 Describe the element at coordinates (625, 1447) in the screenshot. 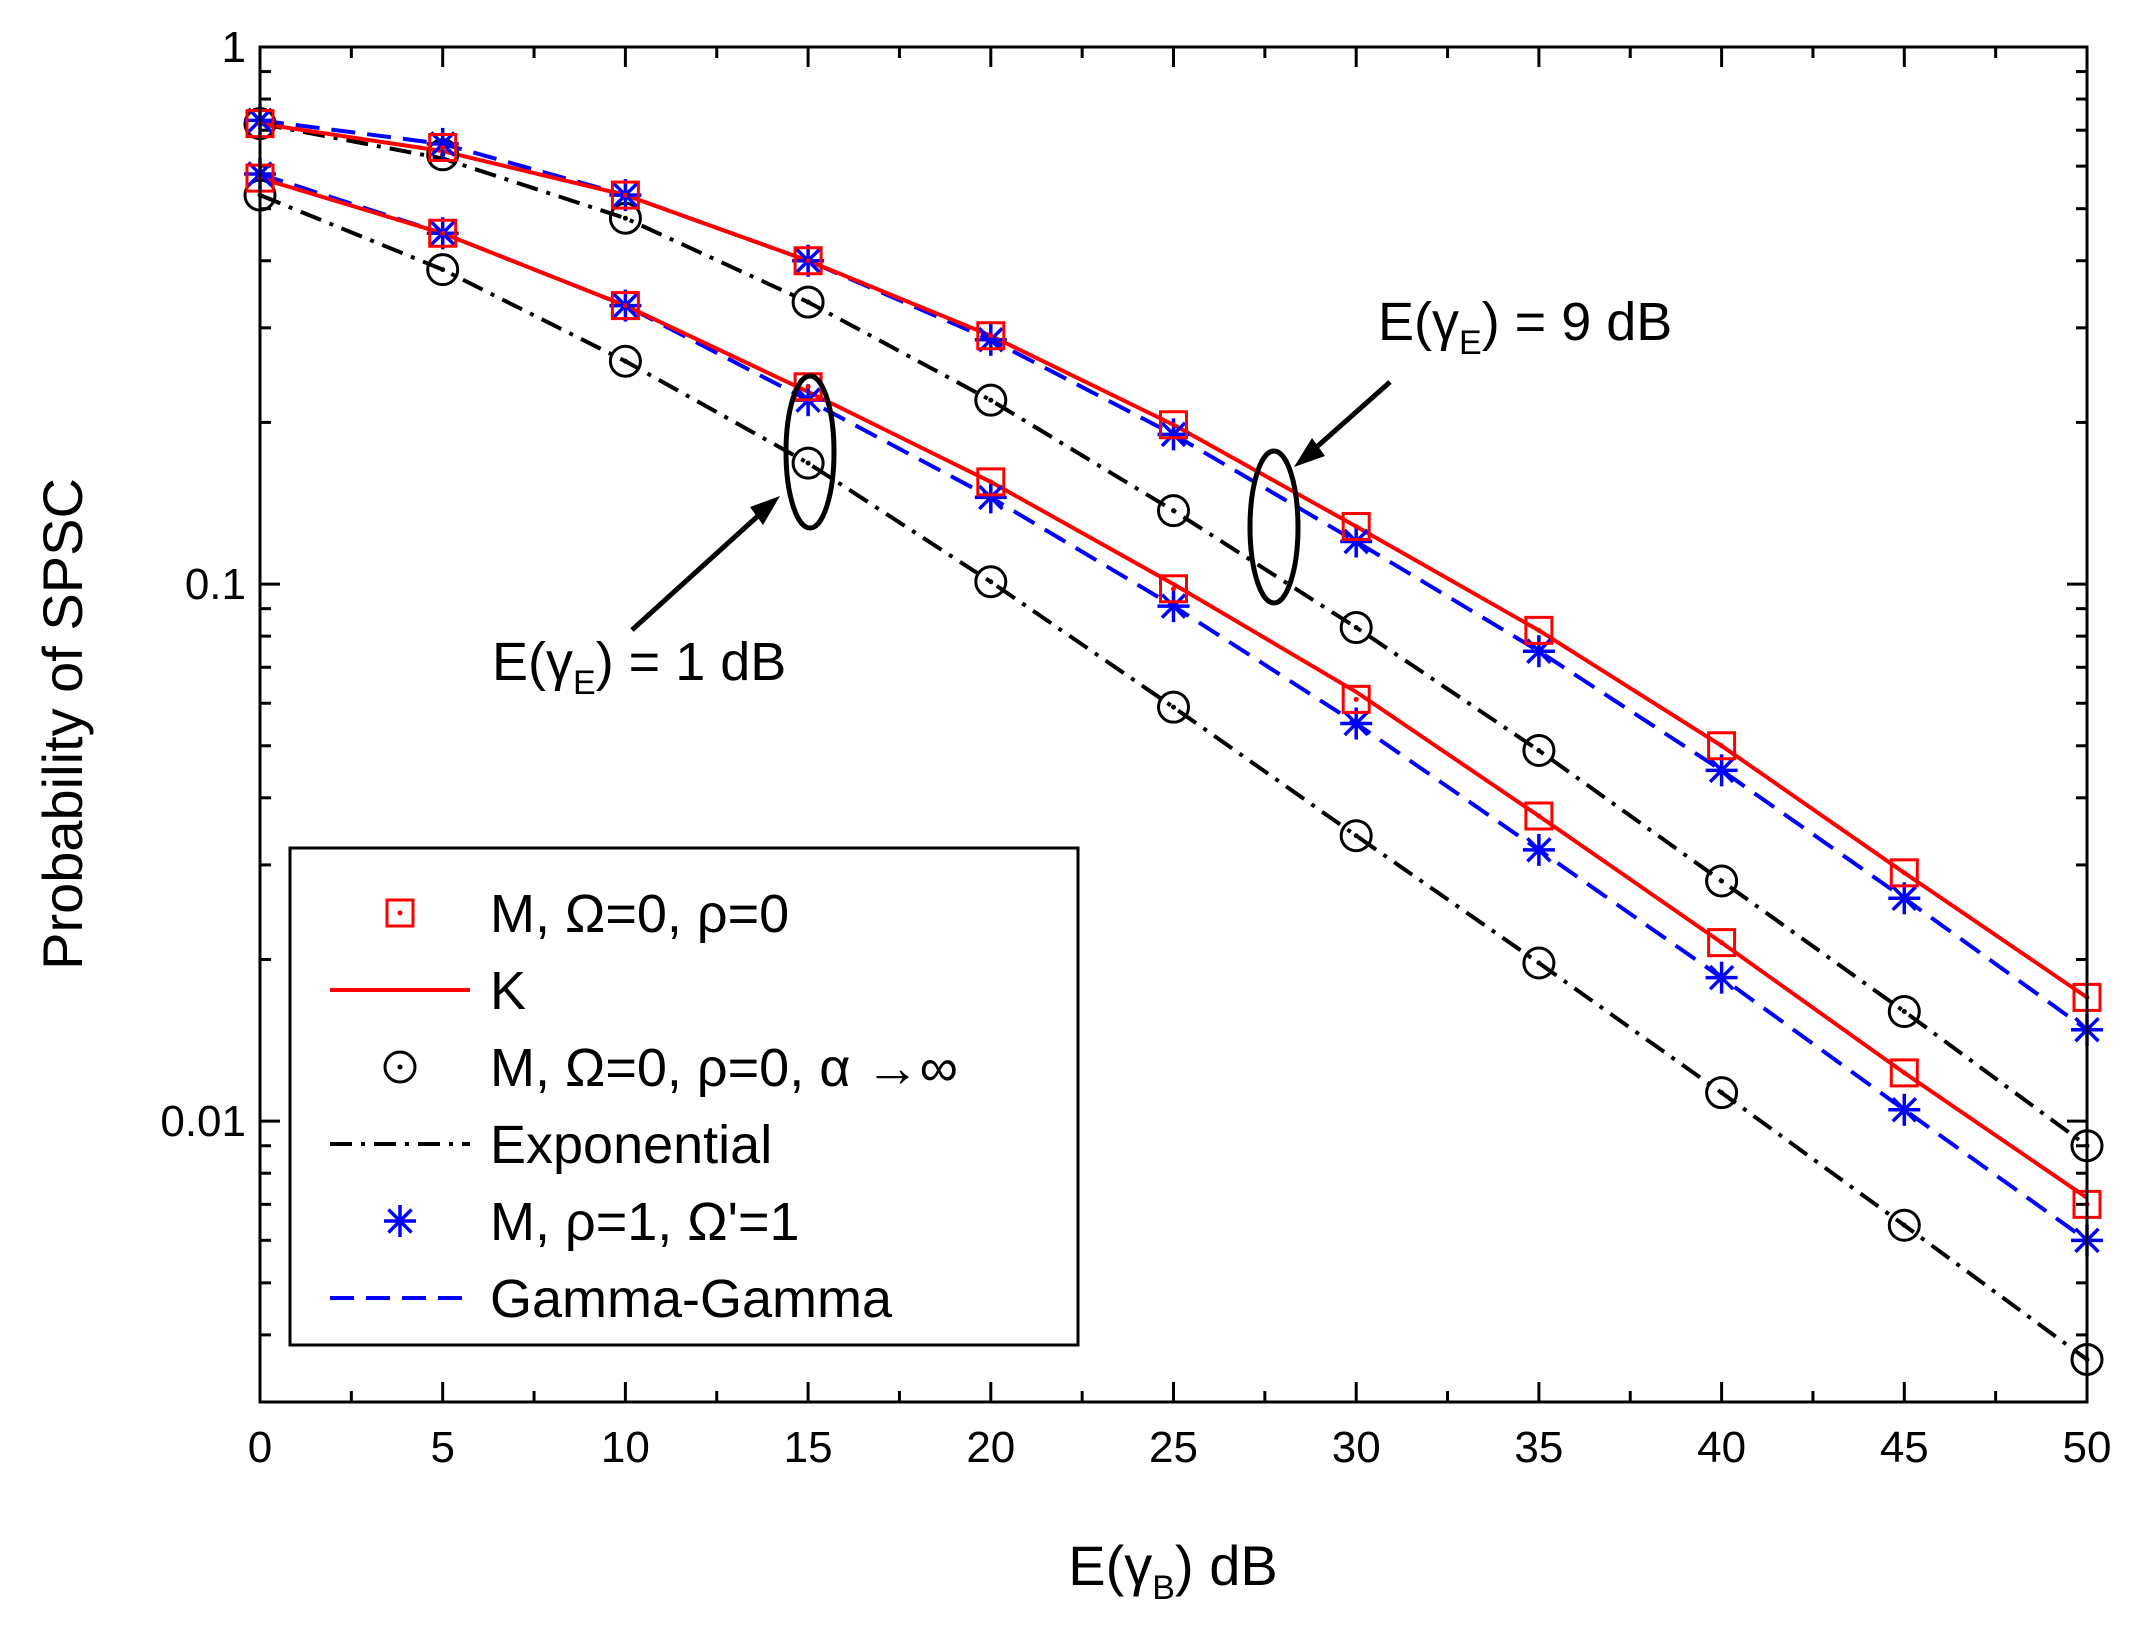

I see `x-tick-label: 10` at that location.